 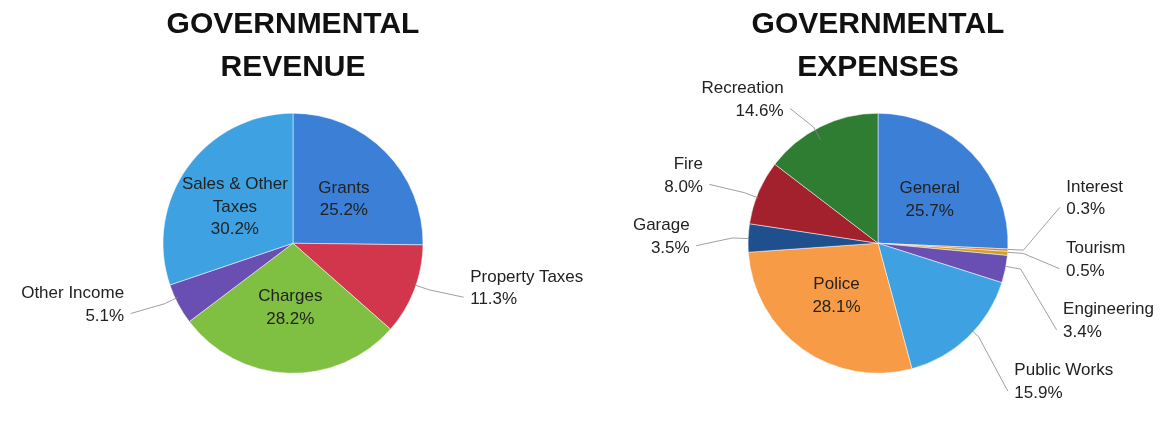 What do you see at coordinates (290, 295) in the screenshot?
I see `slice-label: Charges` at bounding box center [290, 295].